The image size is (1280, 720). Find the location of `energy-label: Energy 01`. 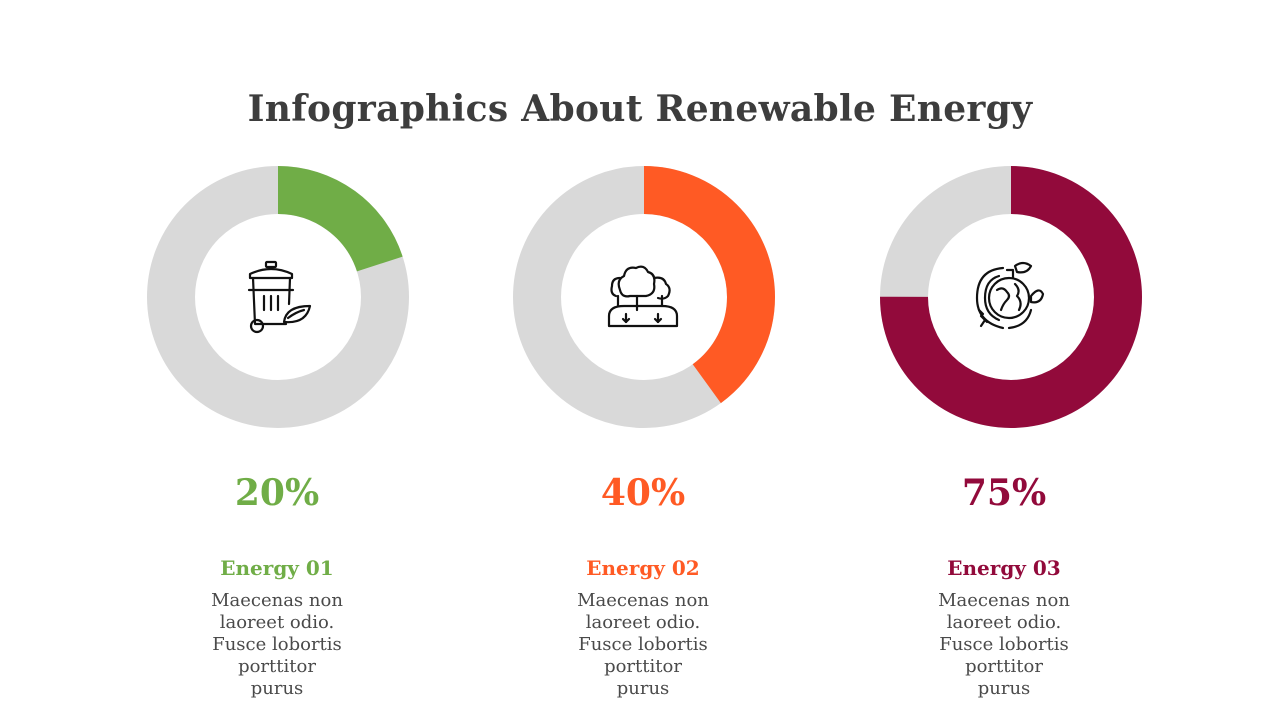

energy-label: Energy 01 is located at coordinates (277, 568).